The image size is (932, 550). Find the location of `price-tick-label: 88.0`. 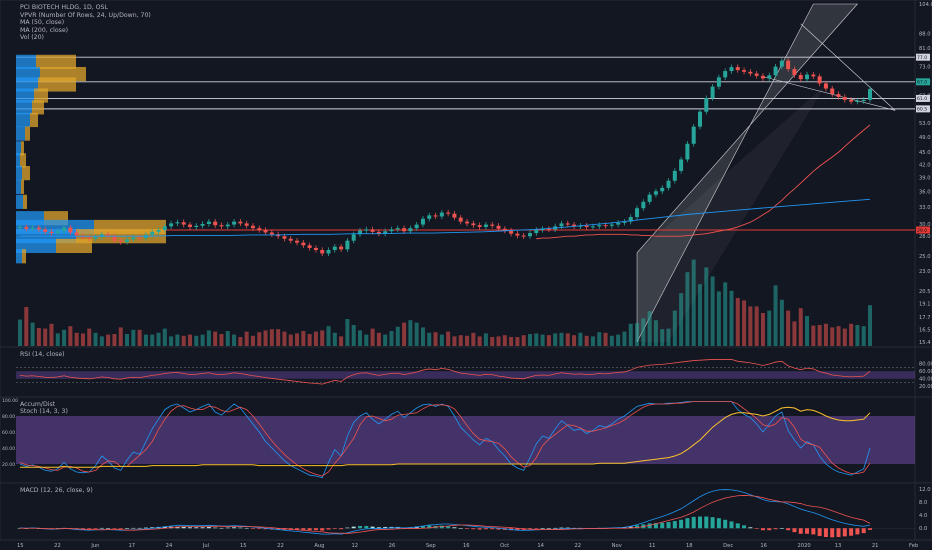

price-tick-label: 88.0 is located at coordinates (925, 34).